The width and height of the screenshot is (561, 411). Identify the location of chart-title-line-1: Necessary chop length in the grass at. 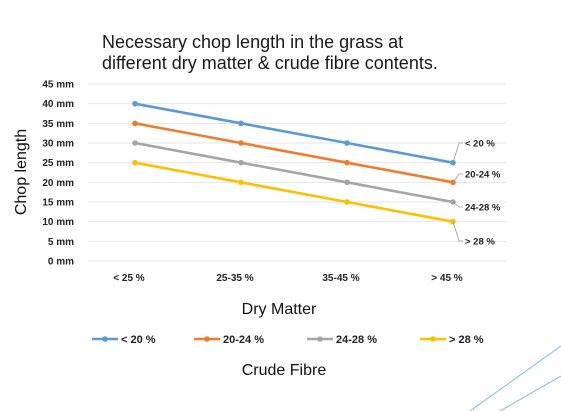
(252, 42).